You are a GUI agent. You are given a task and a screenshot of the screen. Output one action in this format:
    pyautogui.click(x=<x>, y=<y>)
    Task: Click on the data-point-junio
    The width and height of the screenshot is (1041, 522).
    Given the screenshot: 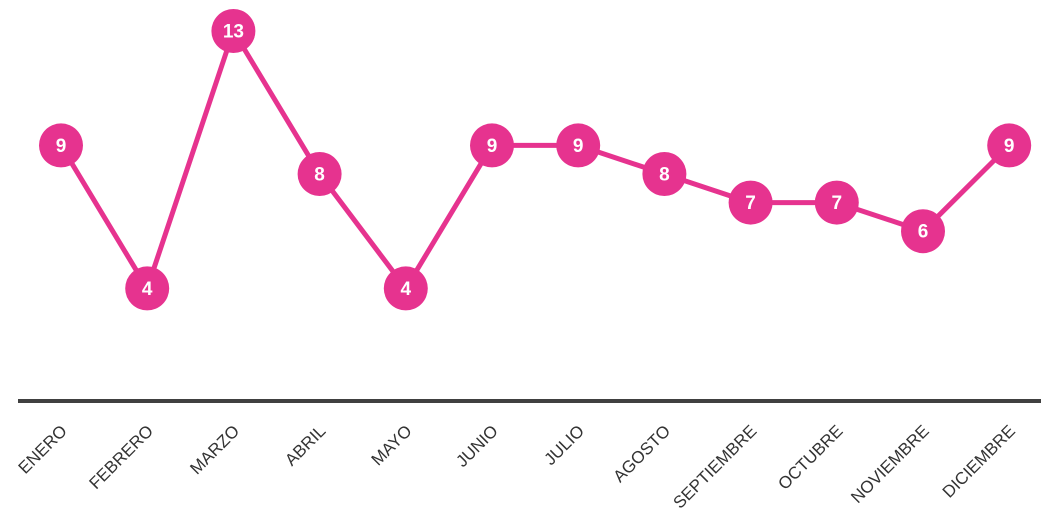 What is the action you would take?
    pyautogui.click(x=492, y=145)
    